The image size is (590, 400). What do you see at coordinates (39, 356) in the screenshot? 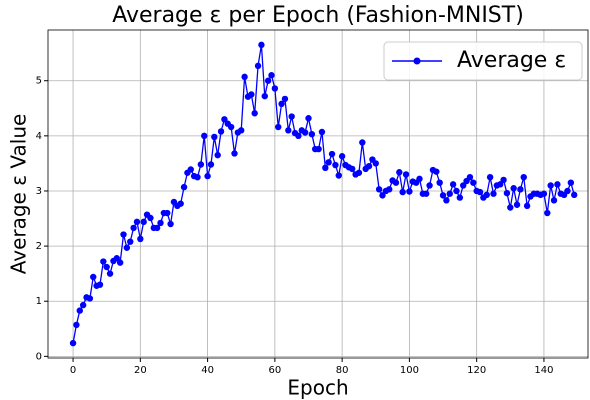
I see `y-tick-label: 0` at bounding box center [39, 356].